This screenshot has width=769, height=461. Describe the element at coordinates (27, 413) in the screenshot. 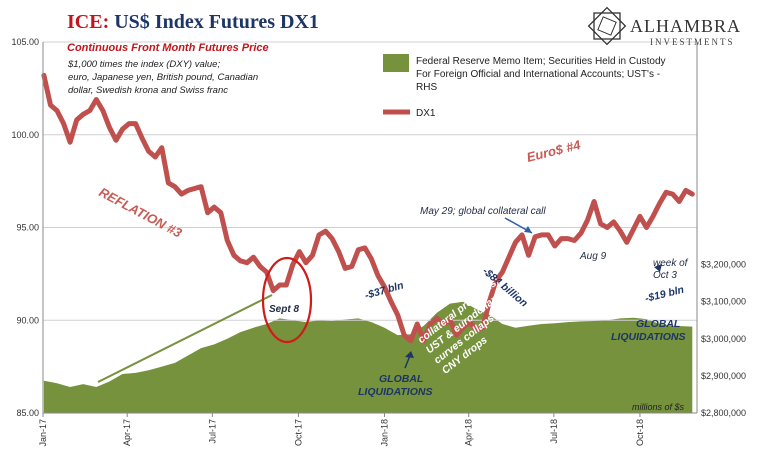

I see `y-left-tick-label: 85.00` at that location.